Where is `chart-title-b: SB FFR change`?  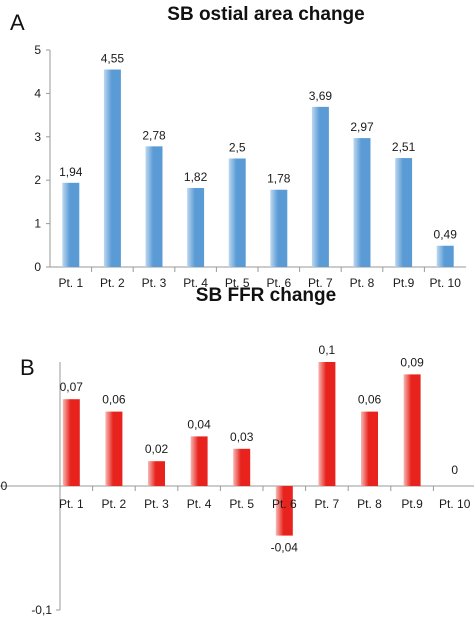 chart-title-b: SB FFR change is located at coordinates (266, 295).